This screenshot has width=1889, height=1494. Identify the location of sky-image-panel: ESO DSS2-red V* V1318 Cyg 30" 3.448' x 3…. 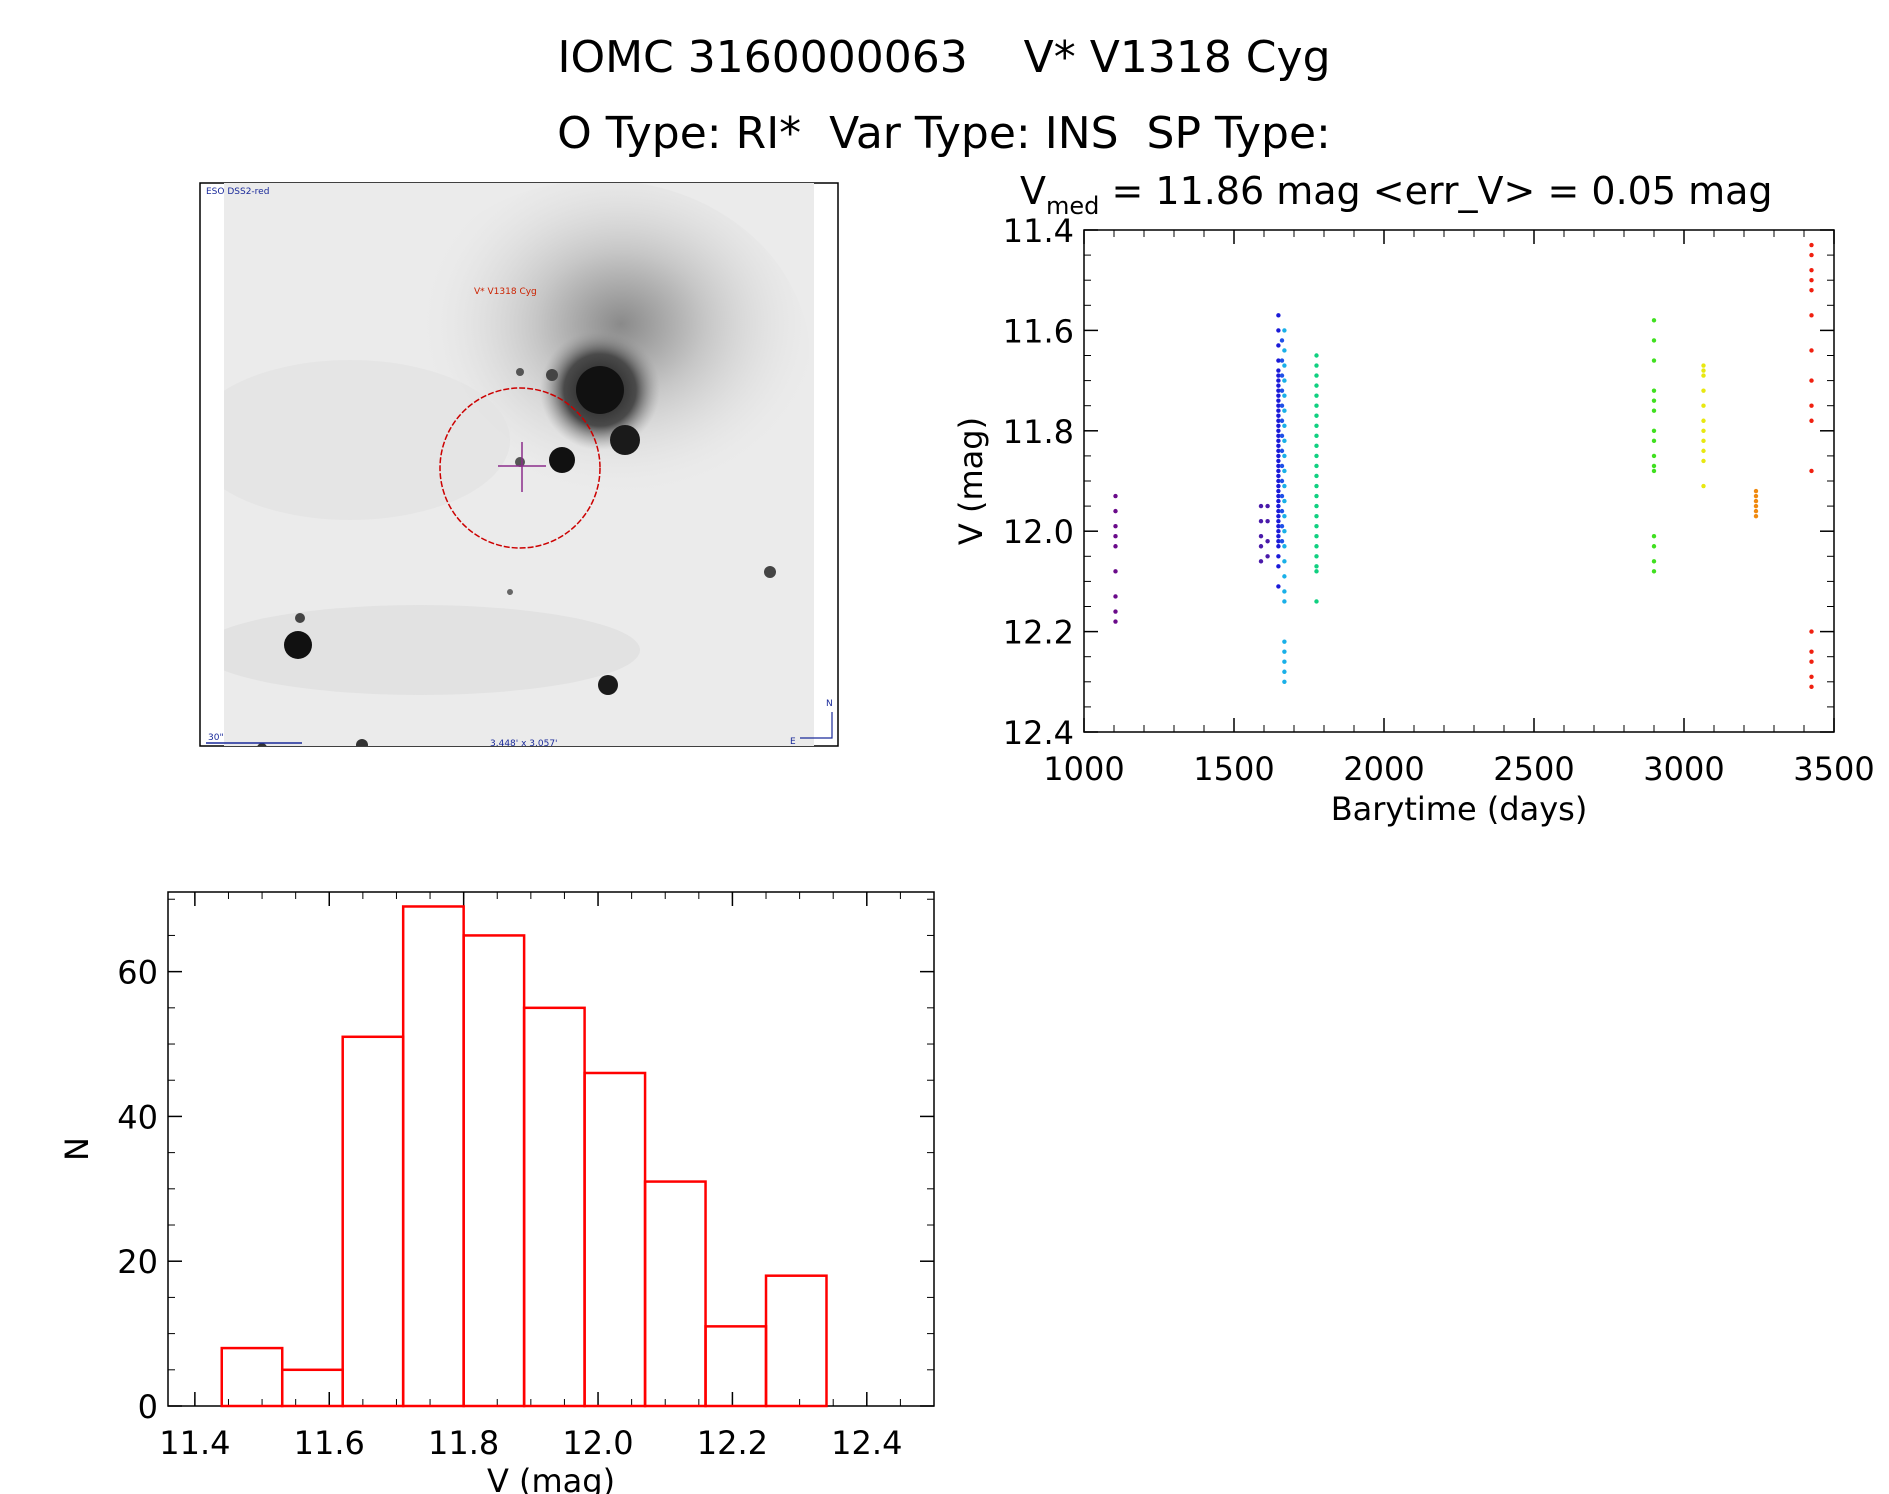
(519, 465).